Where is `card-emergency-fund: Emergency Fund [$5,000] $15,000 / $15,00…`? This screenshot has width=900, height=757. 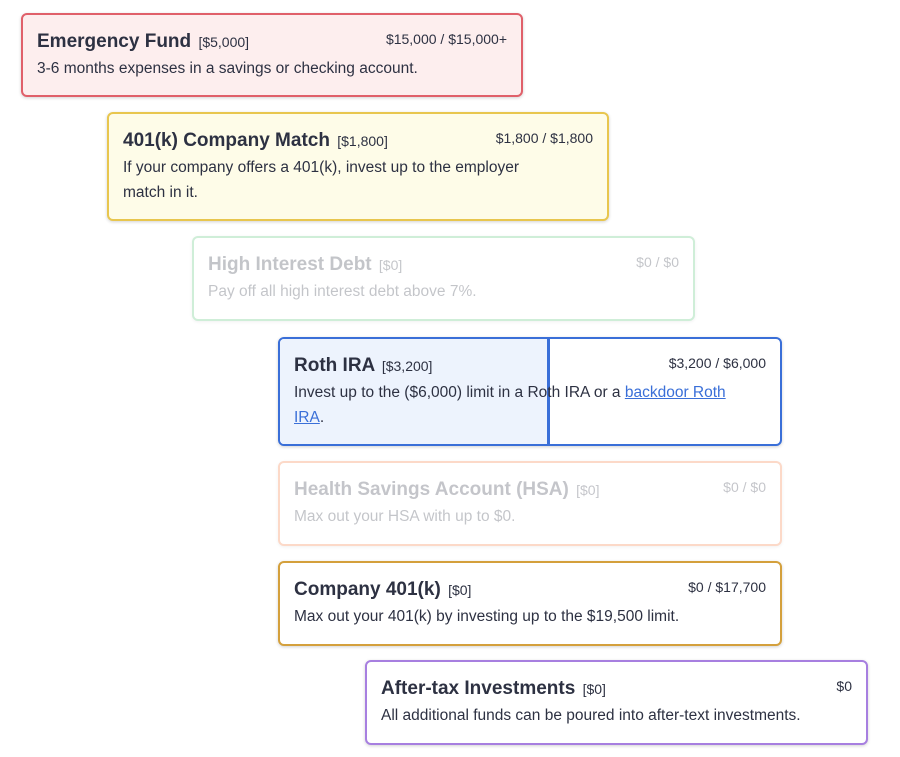 card-emergency-fund: Emergency Fund [$5,000] $15,000 / $15,00… is located at coordinates (272, 55).